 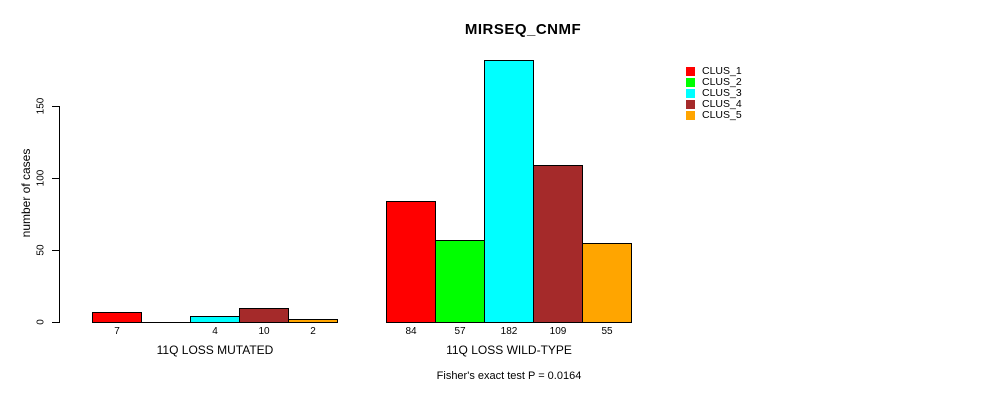 What do you see at coordinates (509, 376) in the screenshot?
I see `footnote: Fisher's exact test P = 0.0164` at bounding box center [509, 376].